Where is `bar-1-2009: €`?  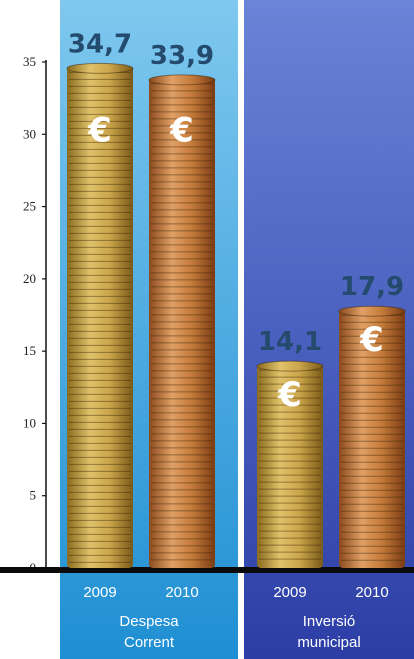
bar-1-2009: € is located at coordinates (100, 315).